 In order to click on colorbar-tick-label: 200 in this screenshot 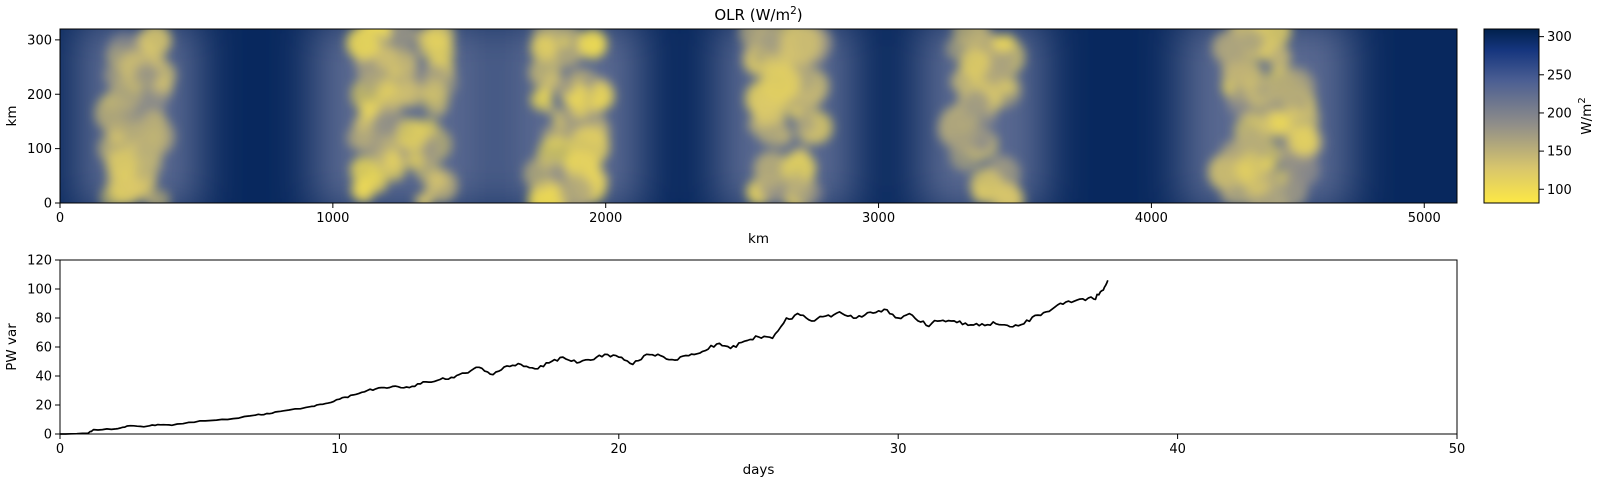, I will do `click(1559, 113)`.